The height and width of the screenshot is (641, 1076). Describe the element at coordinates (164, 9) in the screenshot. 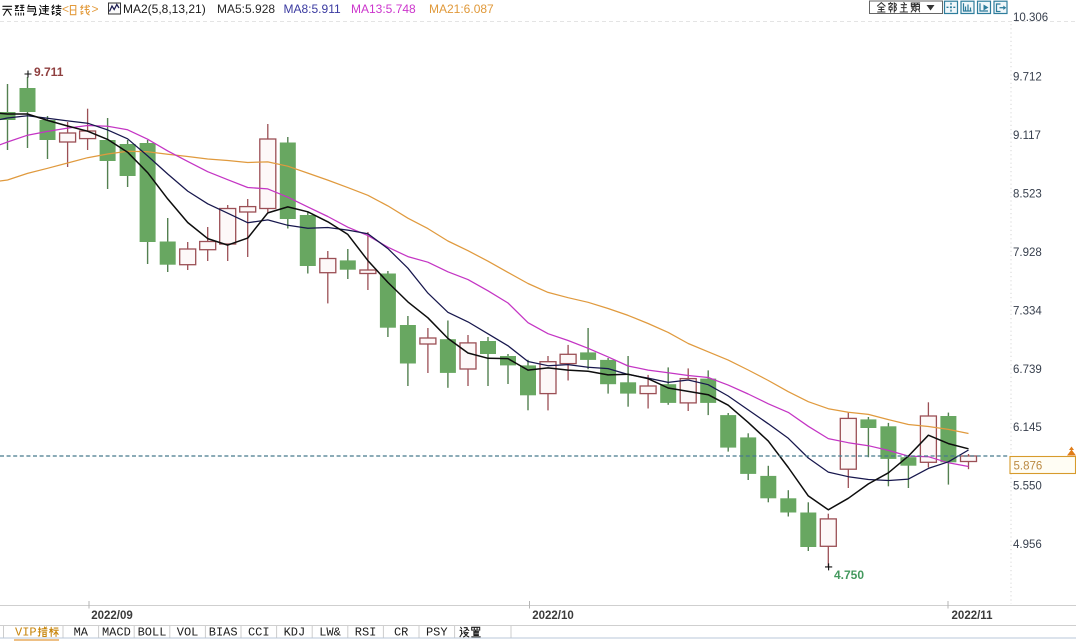

I see `svg-text: MA2(5,8,13,21)` at that location.